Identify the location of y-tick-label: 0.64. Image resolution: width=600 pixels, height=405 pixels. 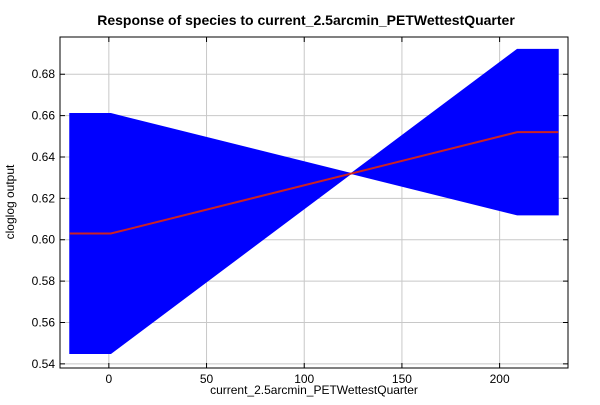
(44, 157).